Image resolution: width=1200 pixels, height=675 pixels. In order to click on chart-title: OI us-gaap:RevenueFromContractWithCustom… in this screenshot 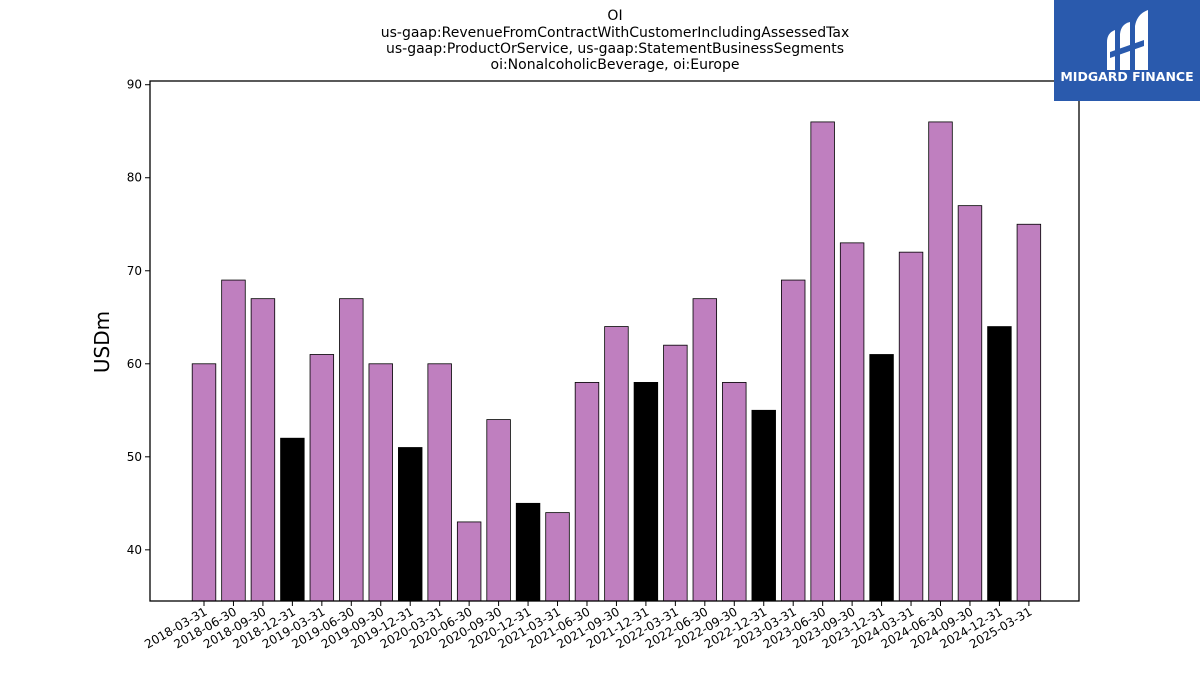, I will do `click(615, 40)`.